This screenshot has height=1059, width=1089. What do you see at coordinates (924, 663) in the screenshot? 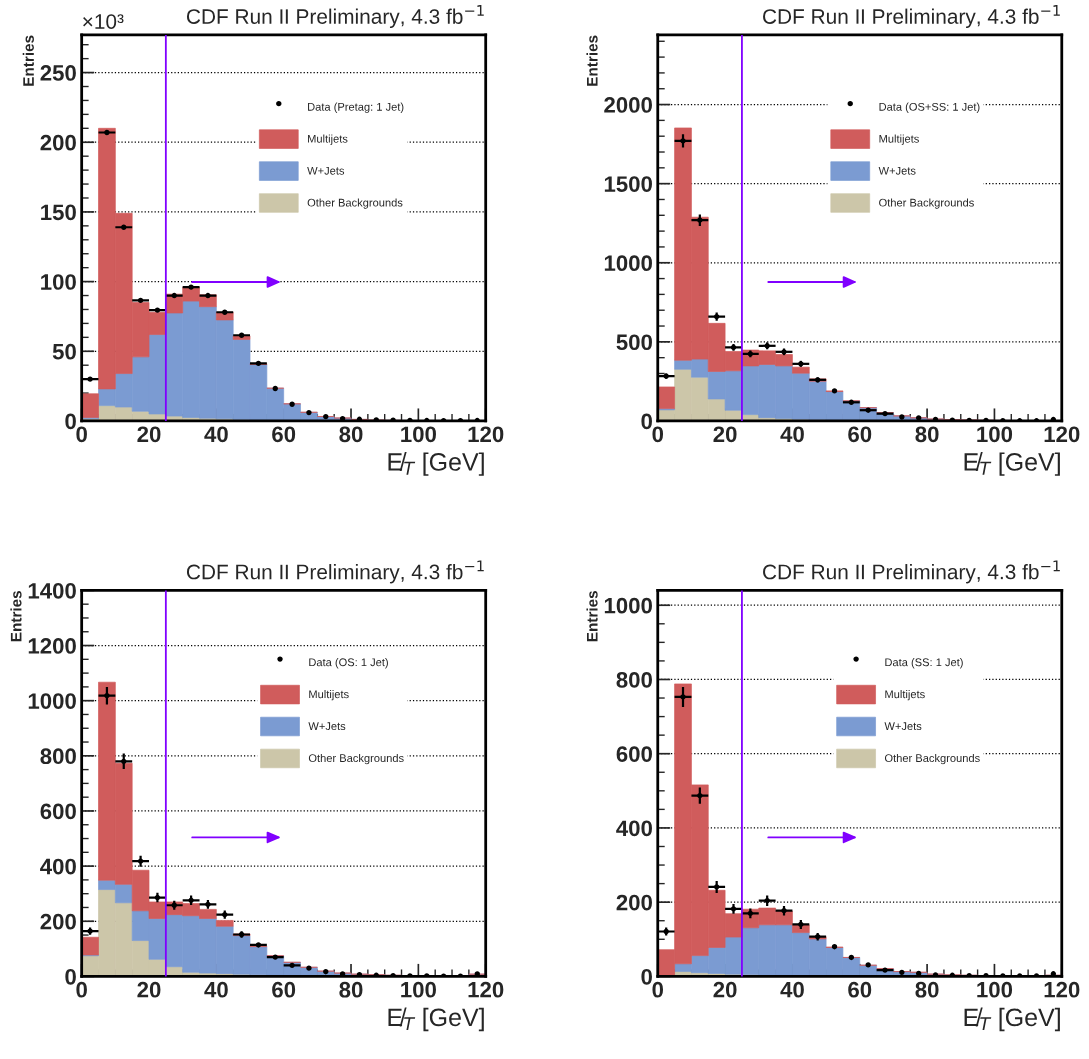
I see `legend-label: Data (SS: 1 Jet)` at bounding box center [924, 663].